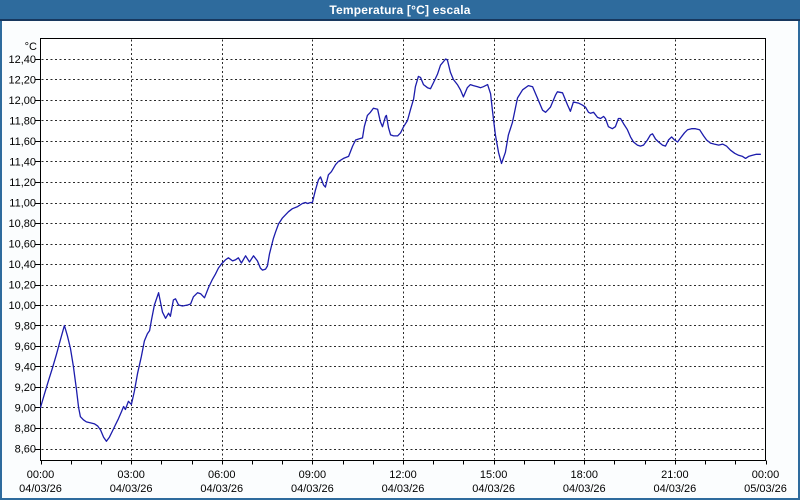 Image resolution: width=800 pixels, height=500 pixels. I want to click on y-tick-label: 10,80, so click(22, 224).